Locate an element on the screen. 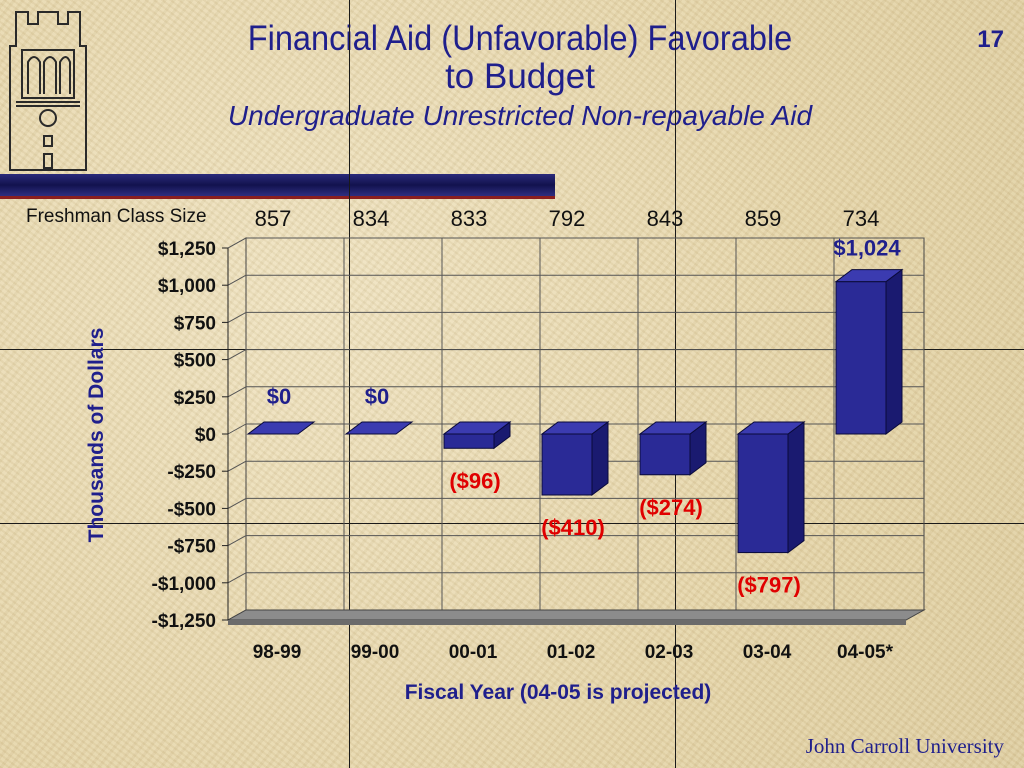 The height and width of the screenshot is (768, 1024). data-label: ($96) is located at coordinates (474, 480).